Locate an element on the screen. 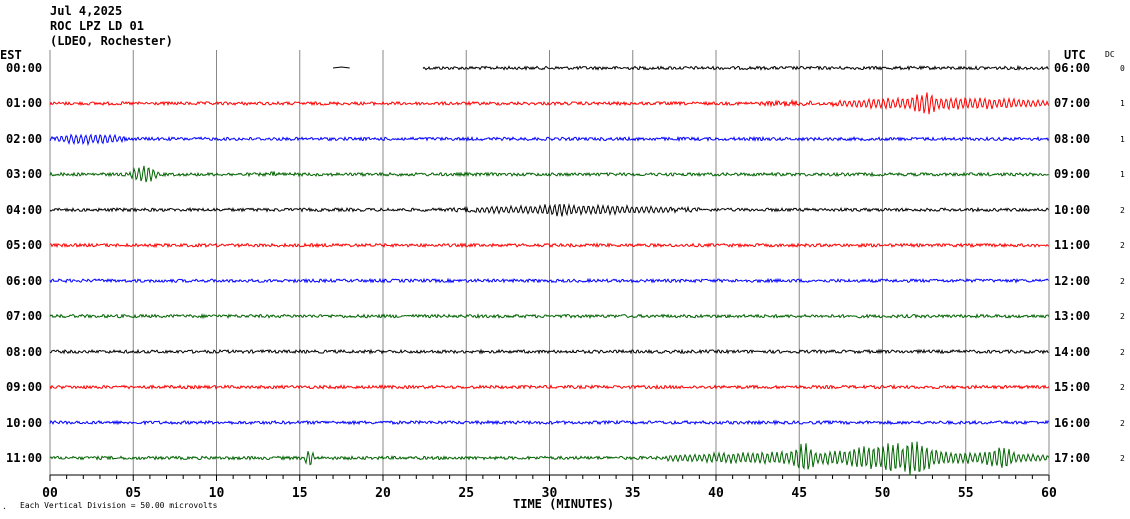  dc-header: DC is located at coordinates (1110, 54).